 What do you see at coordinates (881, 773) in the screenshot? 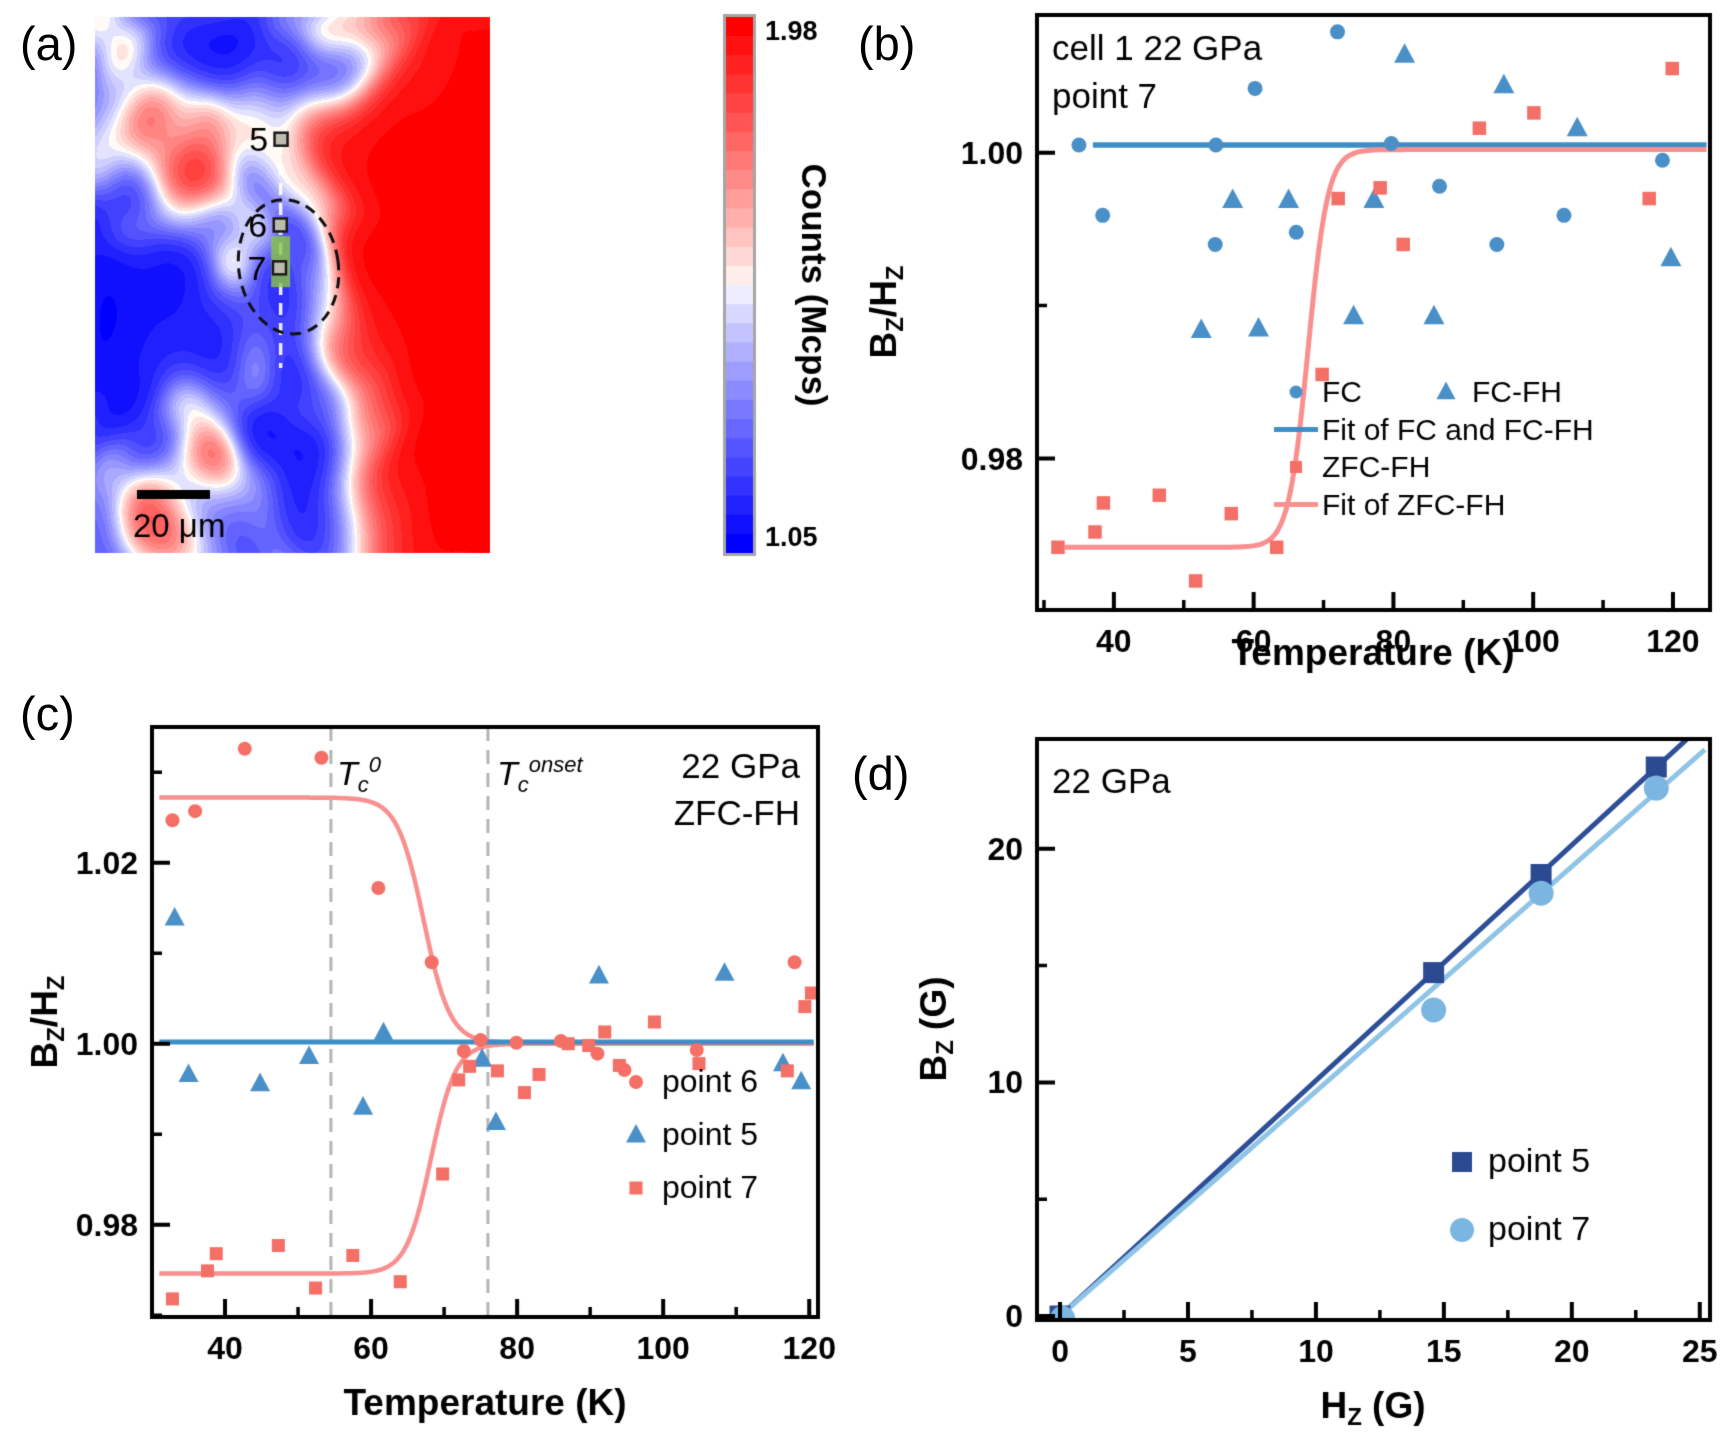
I see `panel-letter-d: (d)` at bounding box center [881, 773].